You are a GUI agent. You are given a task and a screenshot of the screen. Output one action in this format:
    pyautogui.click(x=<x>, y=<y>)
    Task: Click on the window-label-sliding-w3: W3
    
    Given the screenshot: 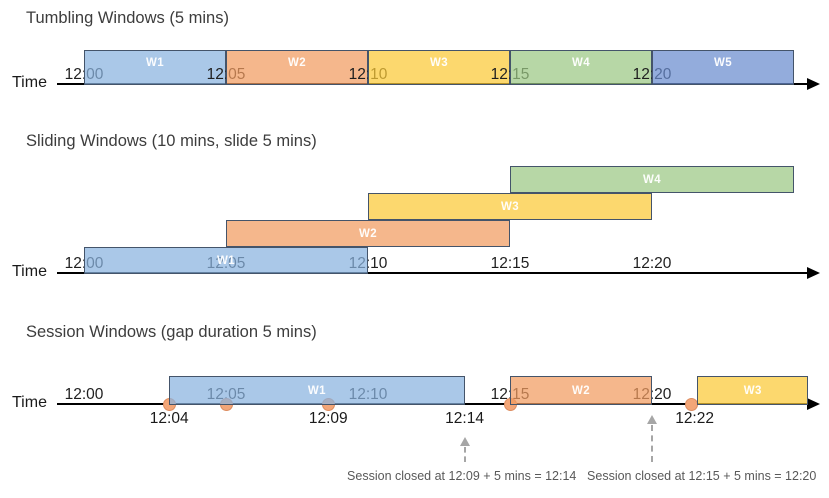 What is the action you would take?
    pyautogui.click(x=510, y=206)
    